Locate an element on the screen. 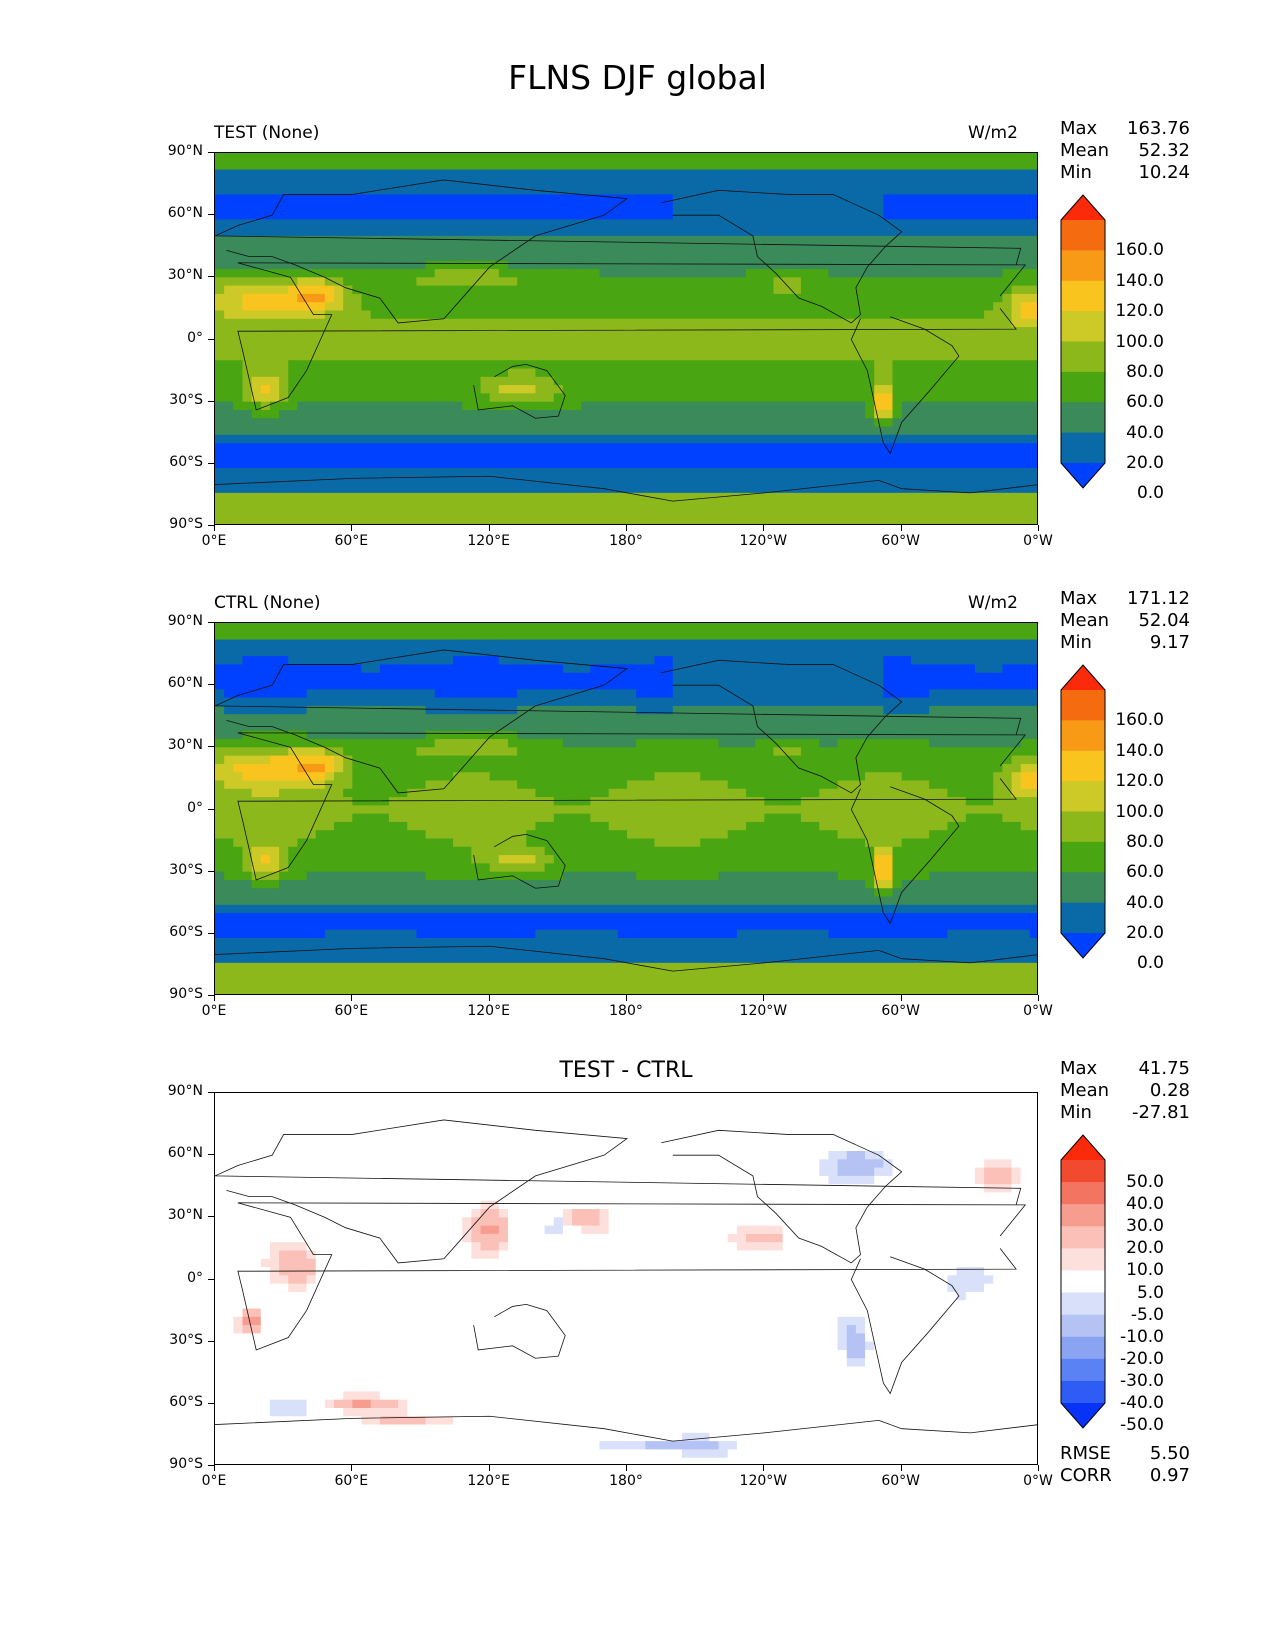 This screenshot has height=1650, width=1275. y-tick-label: 90°S is located at coordinates (186, 994).